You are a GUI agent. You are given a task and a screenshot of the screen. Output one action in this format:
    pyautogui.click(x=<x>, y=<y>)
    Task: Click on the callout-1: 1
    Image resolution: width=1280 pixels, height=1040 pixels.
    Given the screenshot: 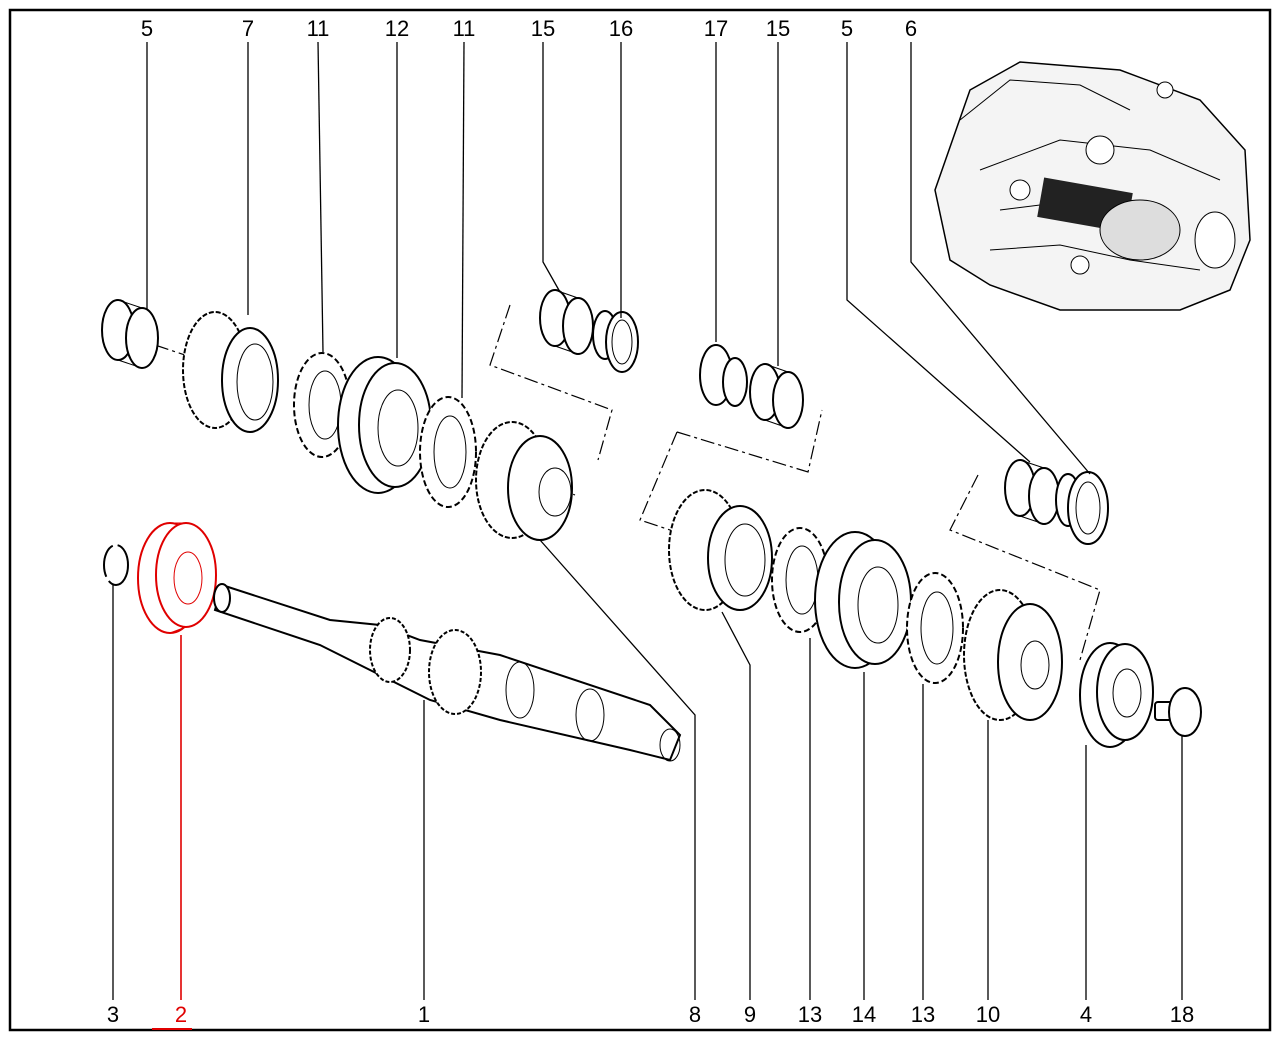 What is the action you would take?
    pyautogui.click(x=424, y=1014)
    